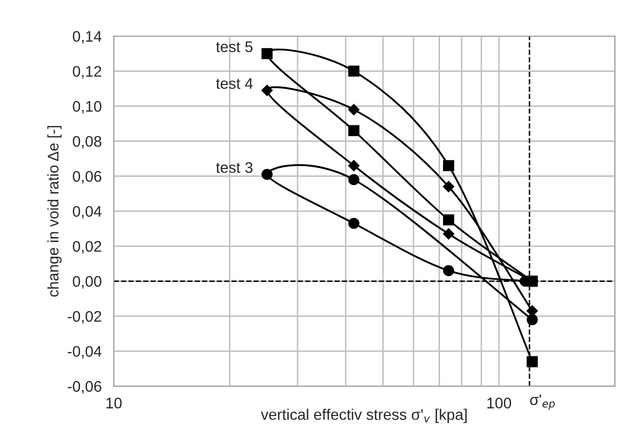 Image resolution: width=632 pixels, height=430 pixels. Describe the element at coordinates (234, 167) in the screenshot. I see `series-label: test 3` at that location.